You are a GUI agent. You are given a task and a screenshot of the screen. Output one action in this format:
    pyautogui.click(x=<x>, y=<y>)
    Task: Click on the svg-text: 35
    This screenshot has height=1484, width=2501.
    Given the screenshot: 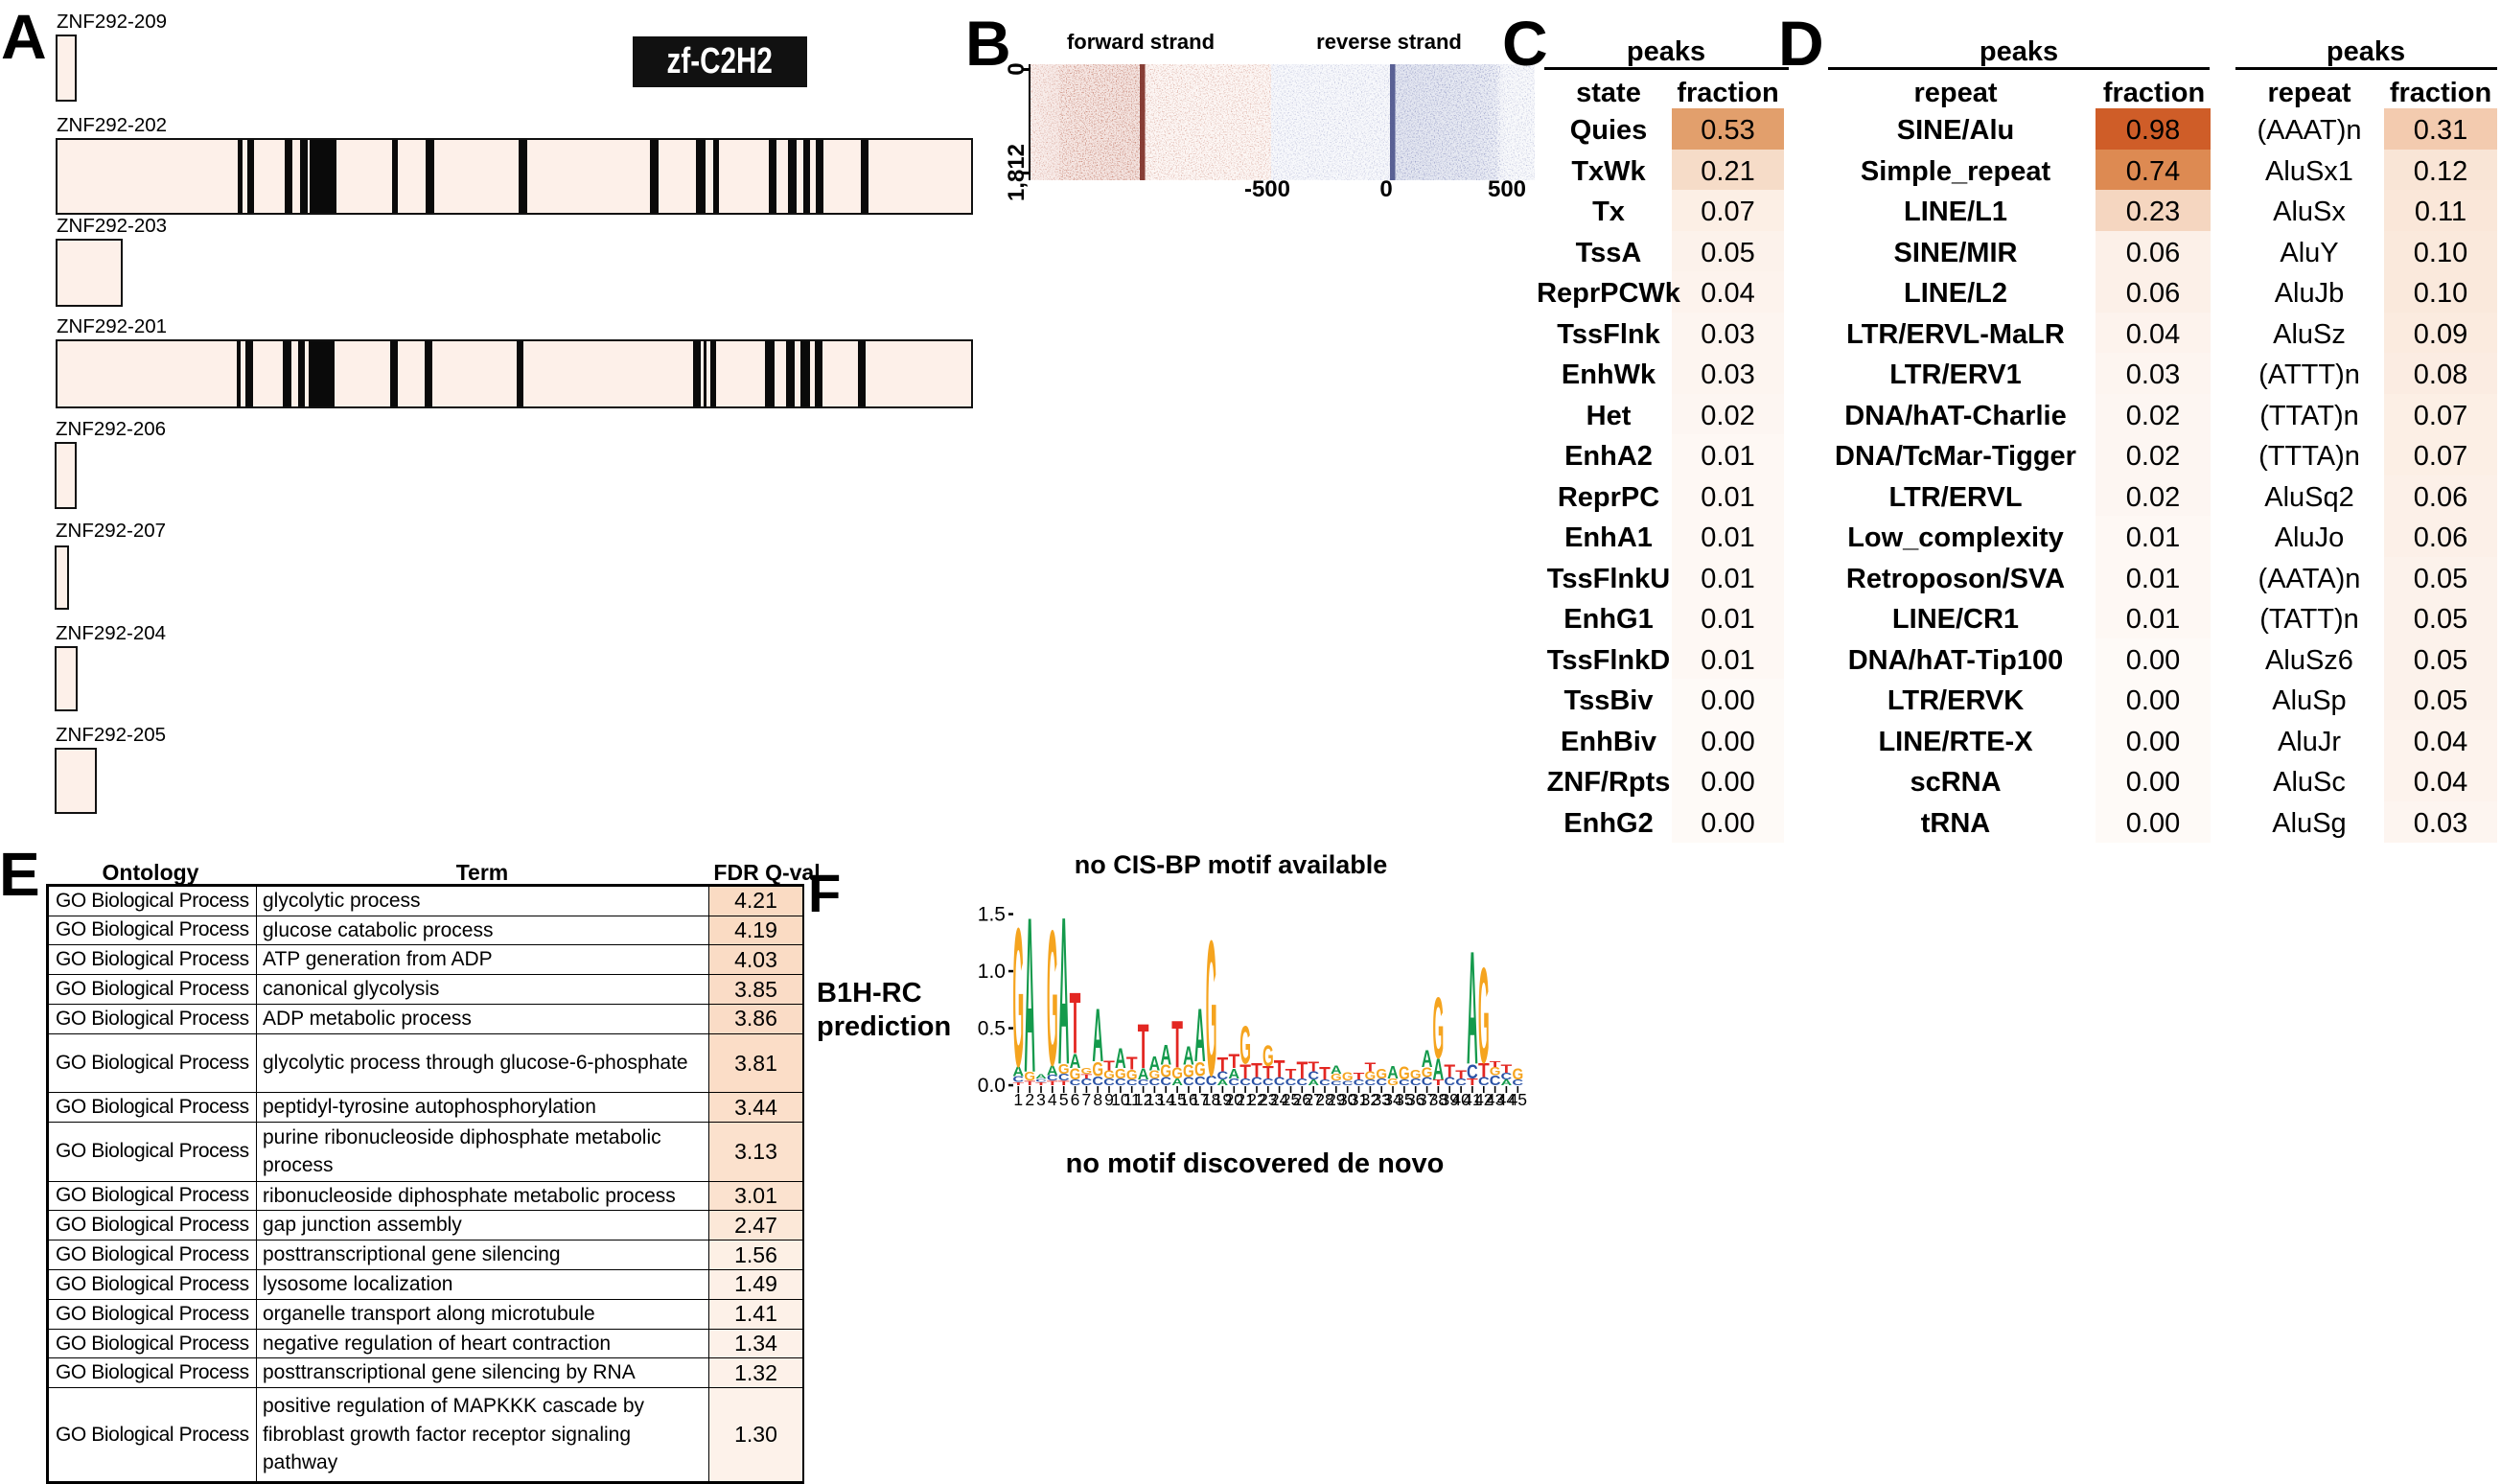 What is the action you would take?
    pyautogui.click(x=1404, y=1099)
    